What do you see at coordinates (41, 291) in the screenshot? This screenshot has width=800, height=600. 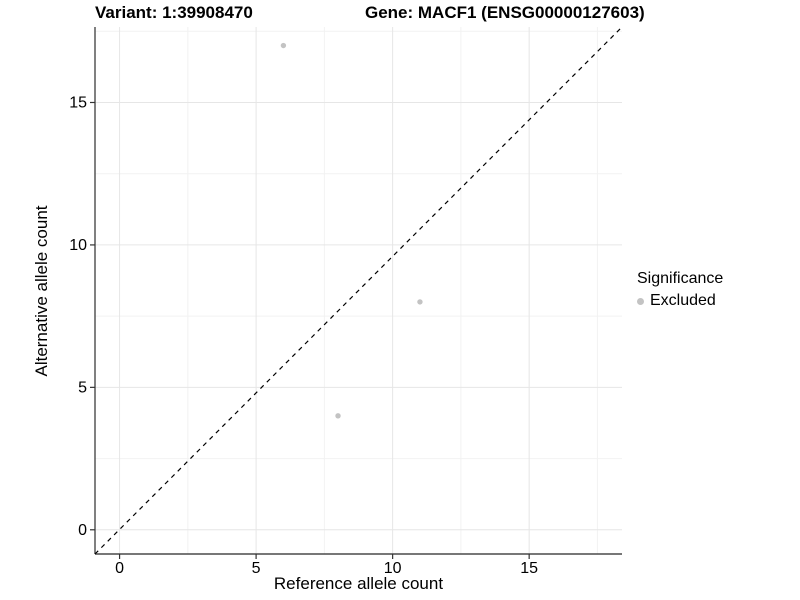 I see `y-axis-title: Alternative allele count` at bounding box center [41, 291].